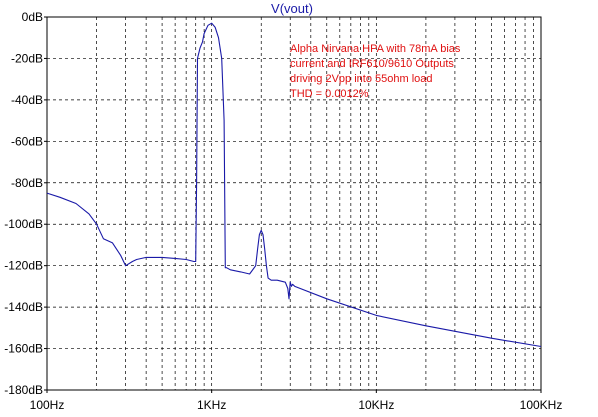  I want to click on y-tick-label: -20dB, so click(27, 58).